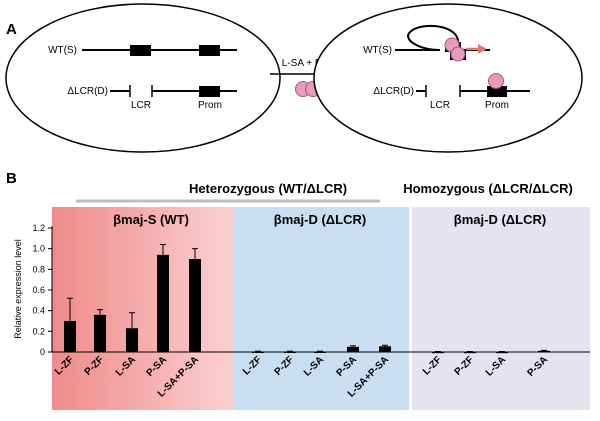 The height and width of the screenshot is (421, 600). What do you see at coordinates (38, 249) in the screenshot?
I see `y-tick-label: 1.0` at bounding box center [38, 249].